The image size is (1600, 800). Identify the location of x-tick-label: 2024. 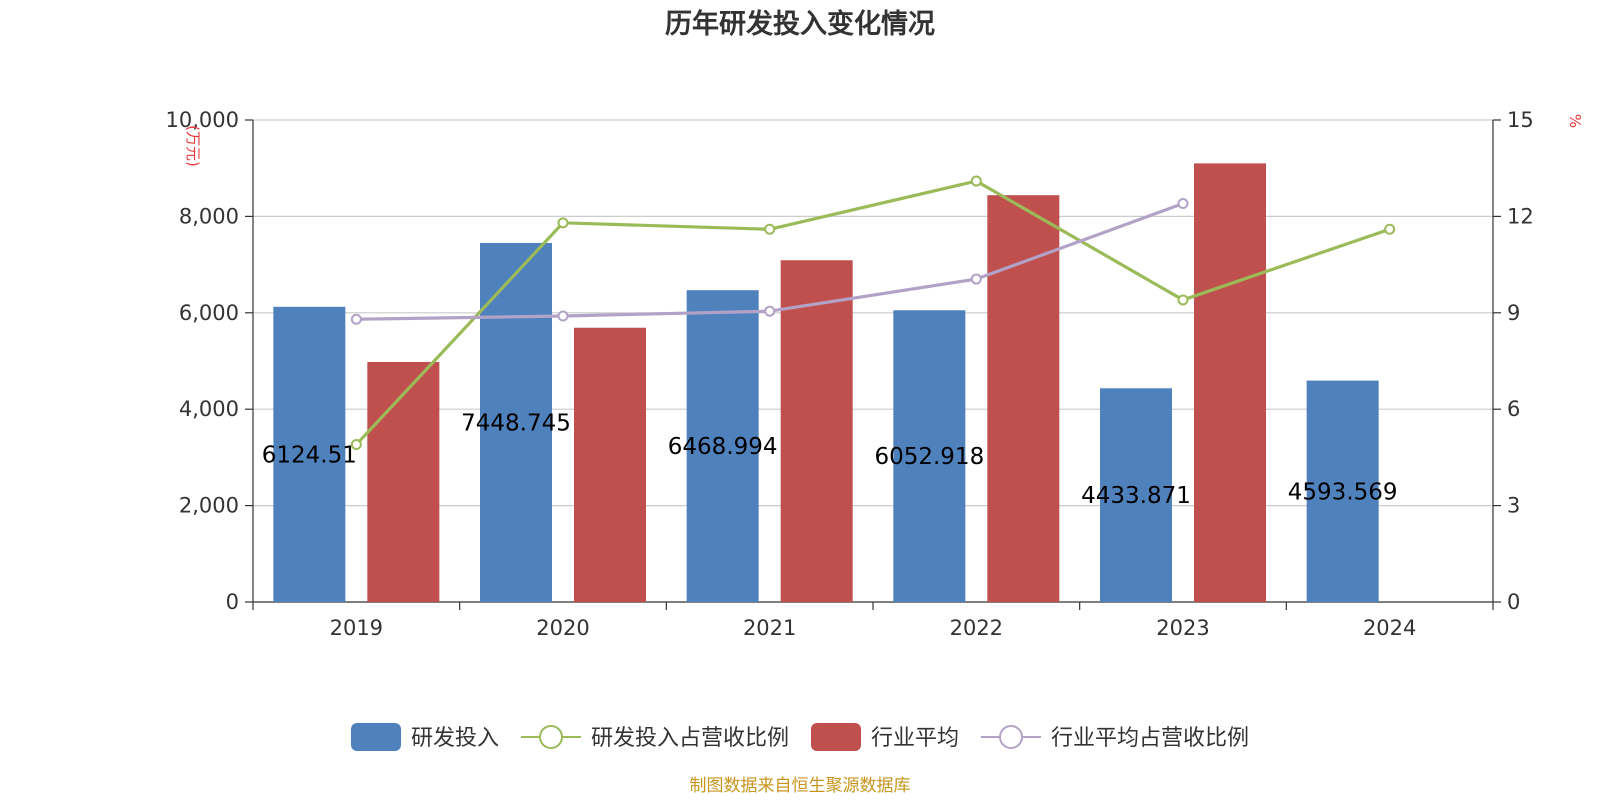
(1389, 628).